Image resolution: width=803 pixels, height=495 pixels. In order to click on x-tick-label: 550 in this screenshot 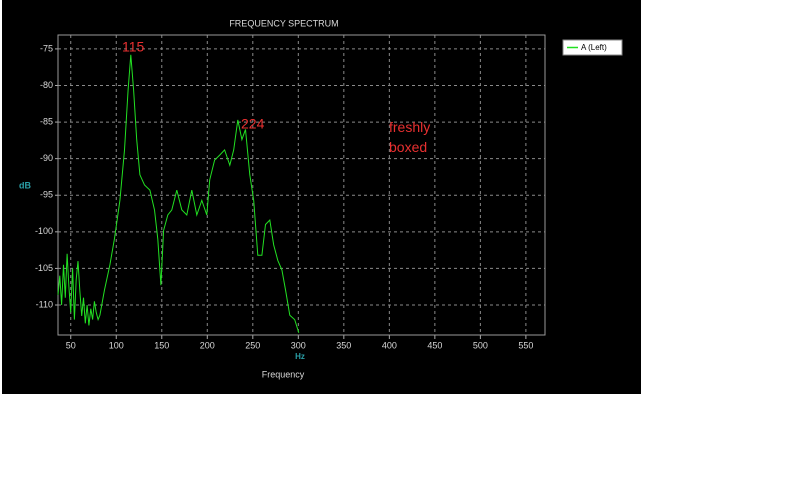, I will do `click(525, 345)`.